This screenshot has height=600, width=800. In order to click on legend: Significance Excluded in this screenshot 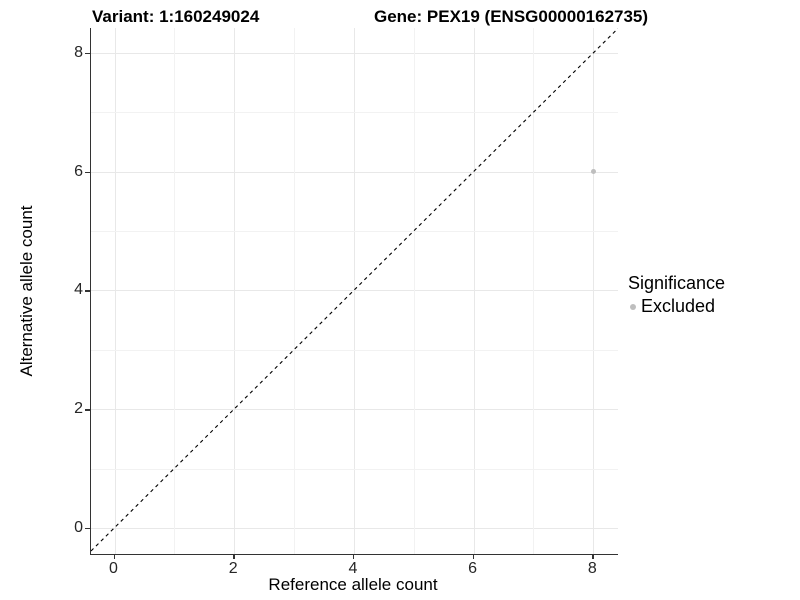, I will do `click(676, 295)`.